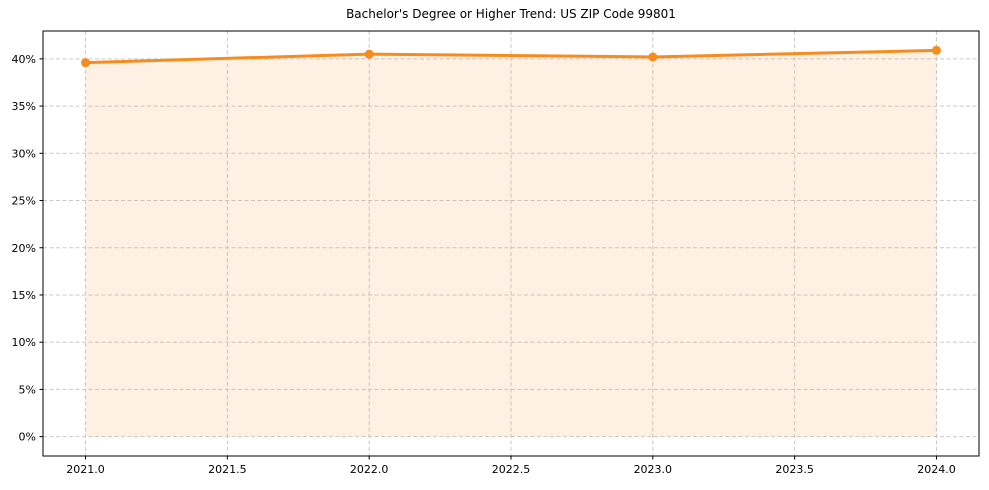 The height and width of the screenshot is (490, 989). Describe the element at coordinates (24, 106) in the screenshot. I see `y-tick-label: 35%` at that location.